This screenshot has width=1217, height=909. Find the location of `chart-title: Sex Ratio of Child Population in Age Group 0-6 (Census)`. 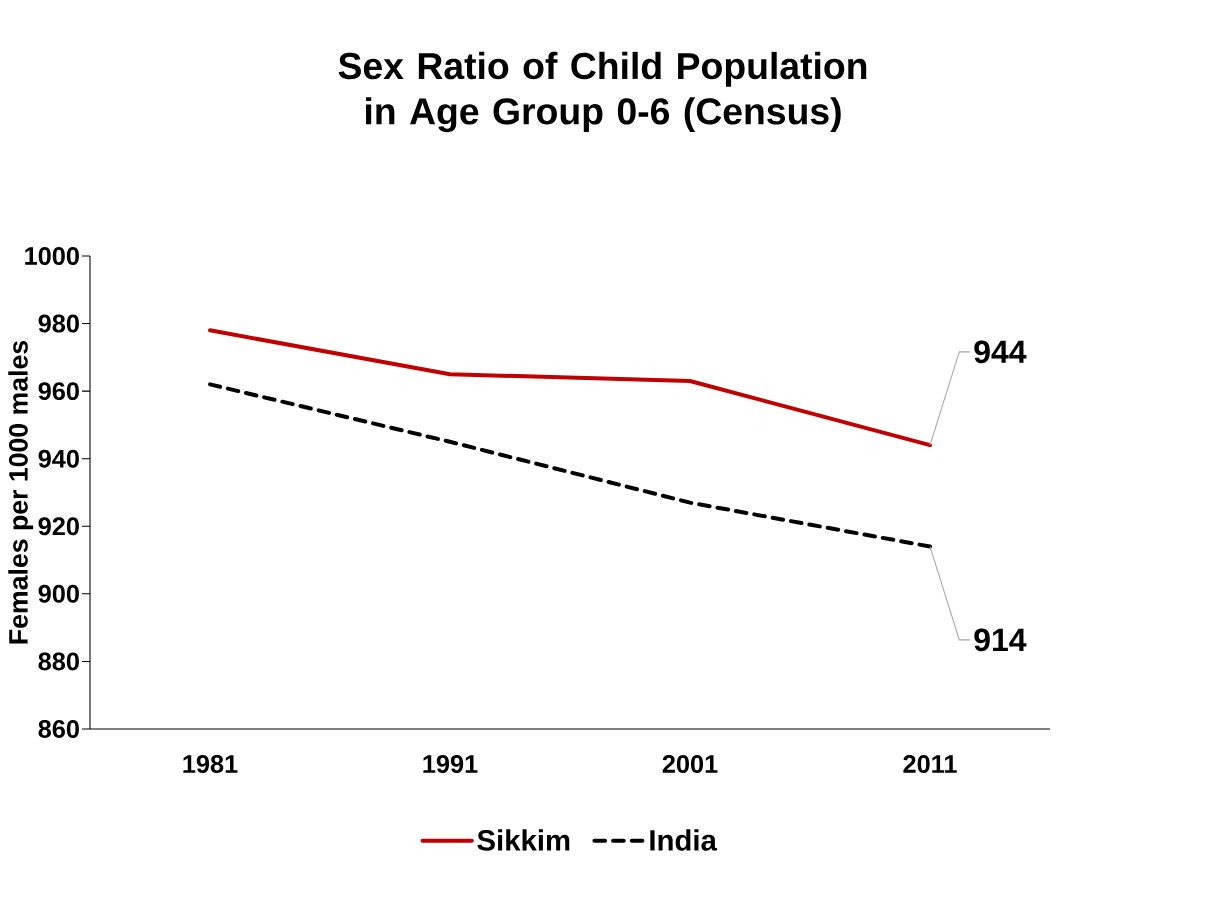

chart-title: Sex Ratio of Child Population in Age Group 0-6 (Census) is located at coordinates (602, 92).